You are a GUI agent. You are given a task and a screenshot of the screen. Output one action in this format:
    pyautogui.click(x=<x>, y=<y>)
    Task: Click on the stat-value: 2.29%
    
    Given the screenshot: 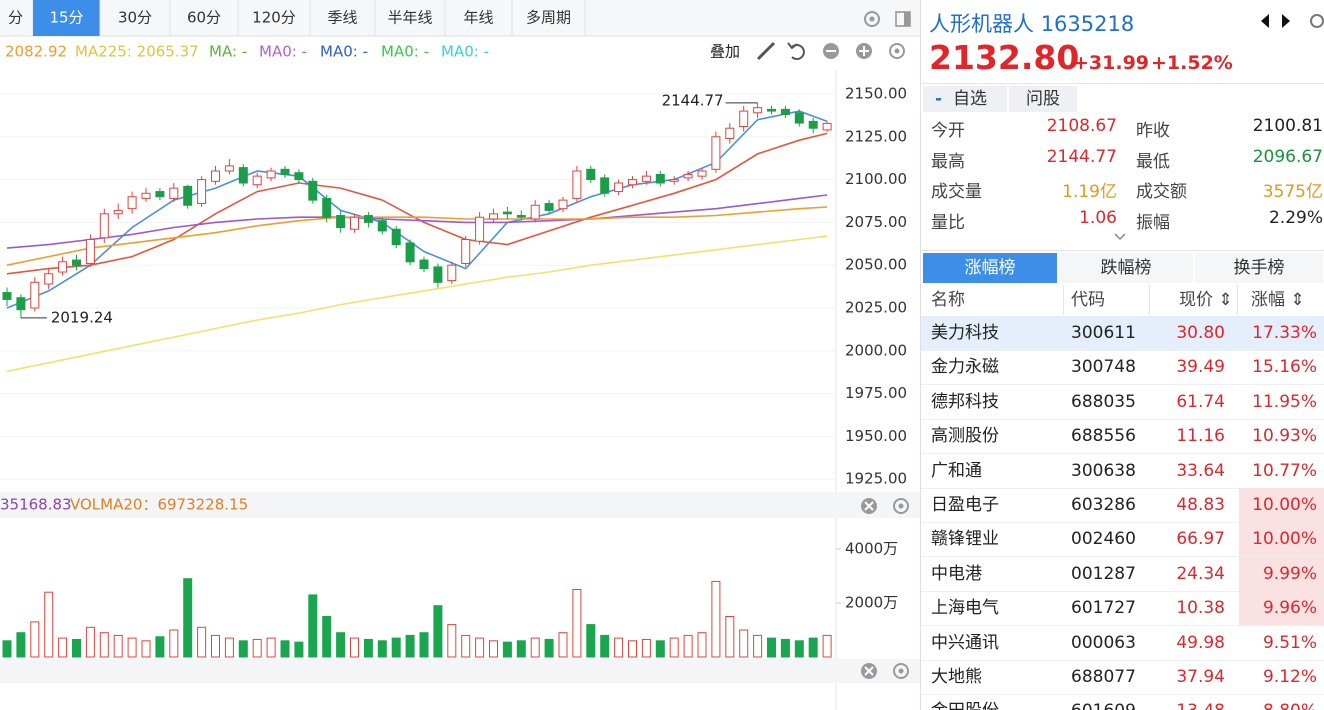 What is the action you would take?
    pyautogui.click(x=1295, y=217)
    